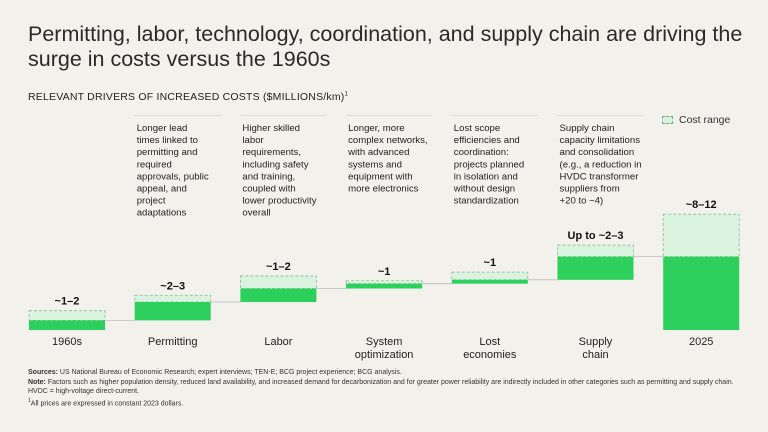  Describe the element at coordinates (268, 189) in the screenshot. I see `description-text: coupled with` at that location.